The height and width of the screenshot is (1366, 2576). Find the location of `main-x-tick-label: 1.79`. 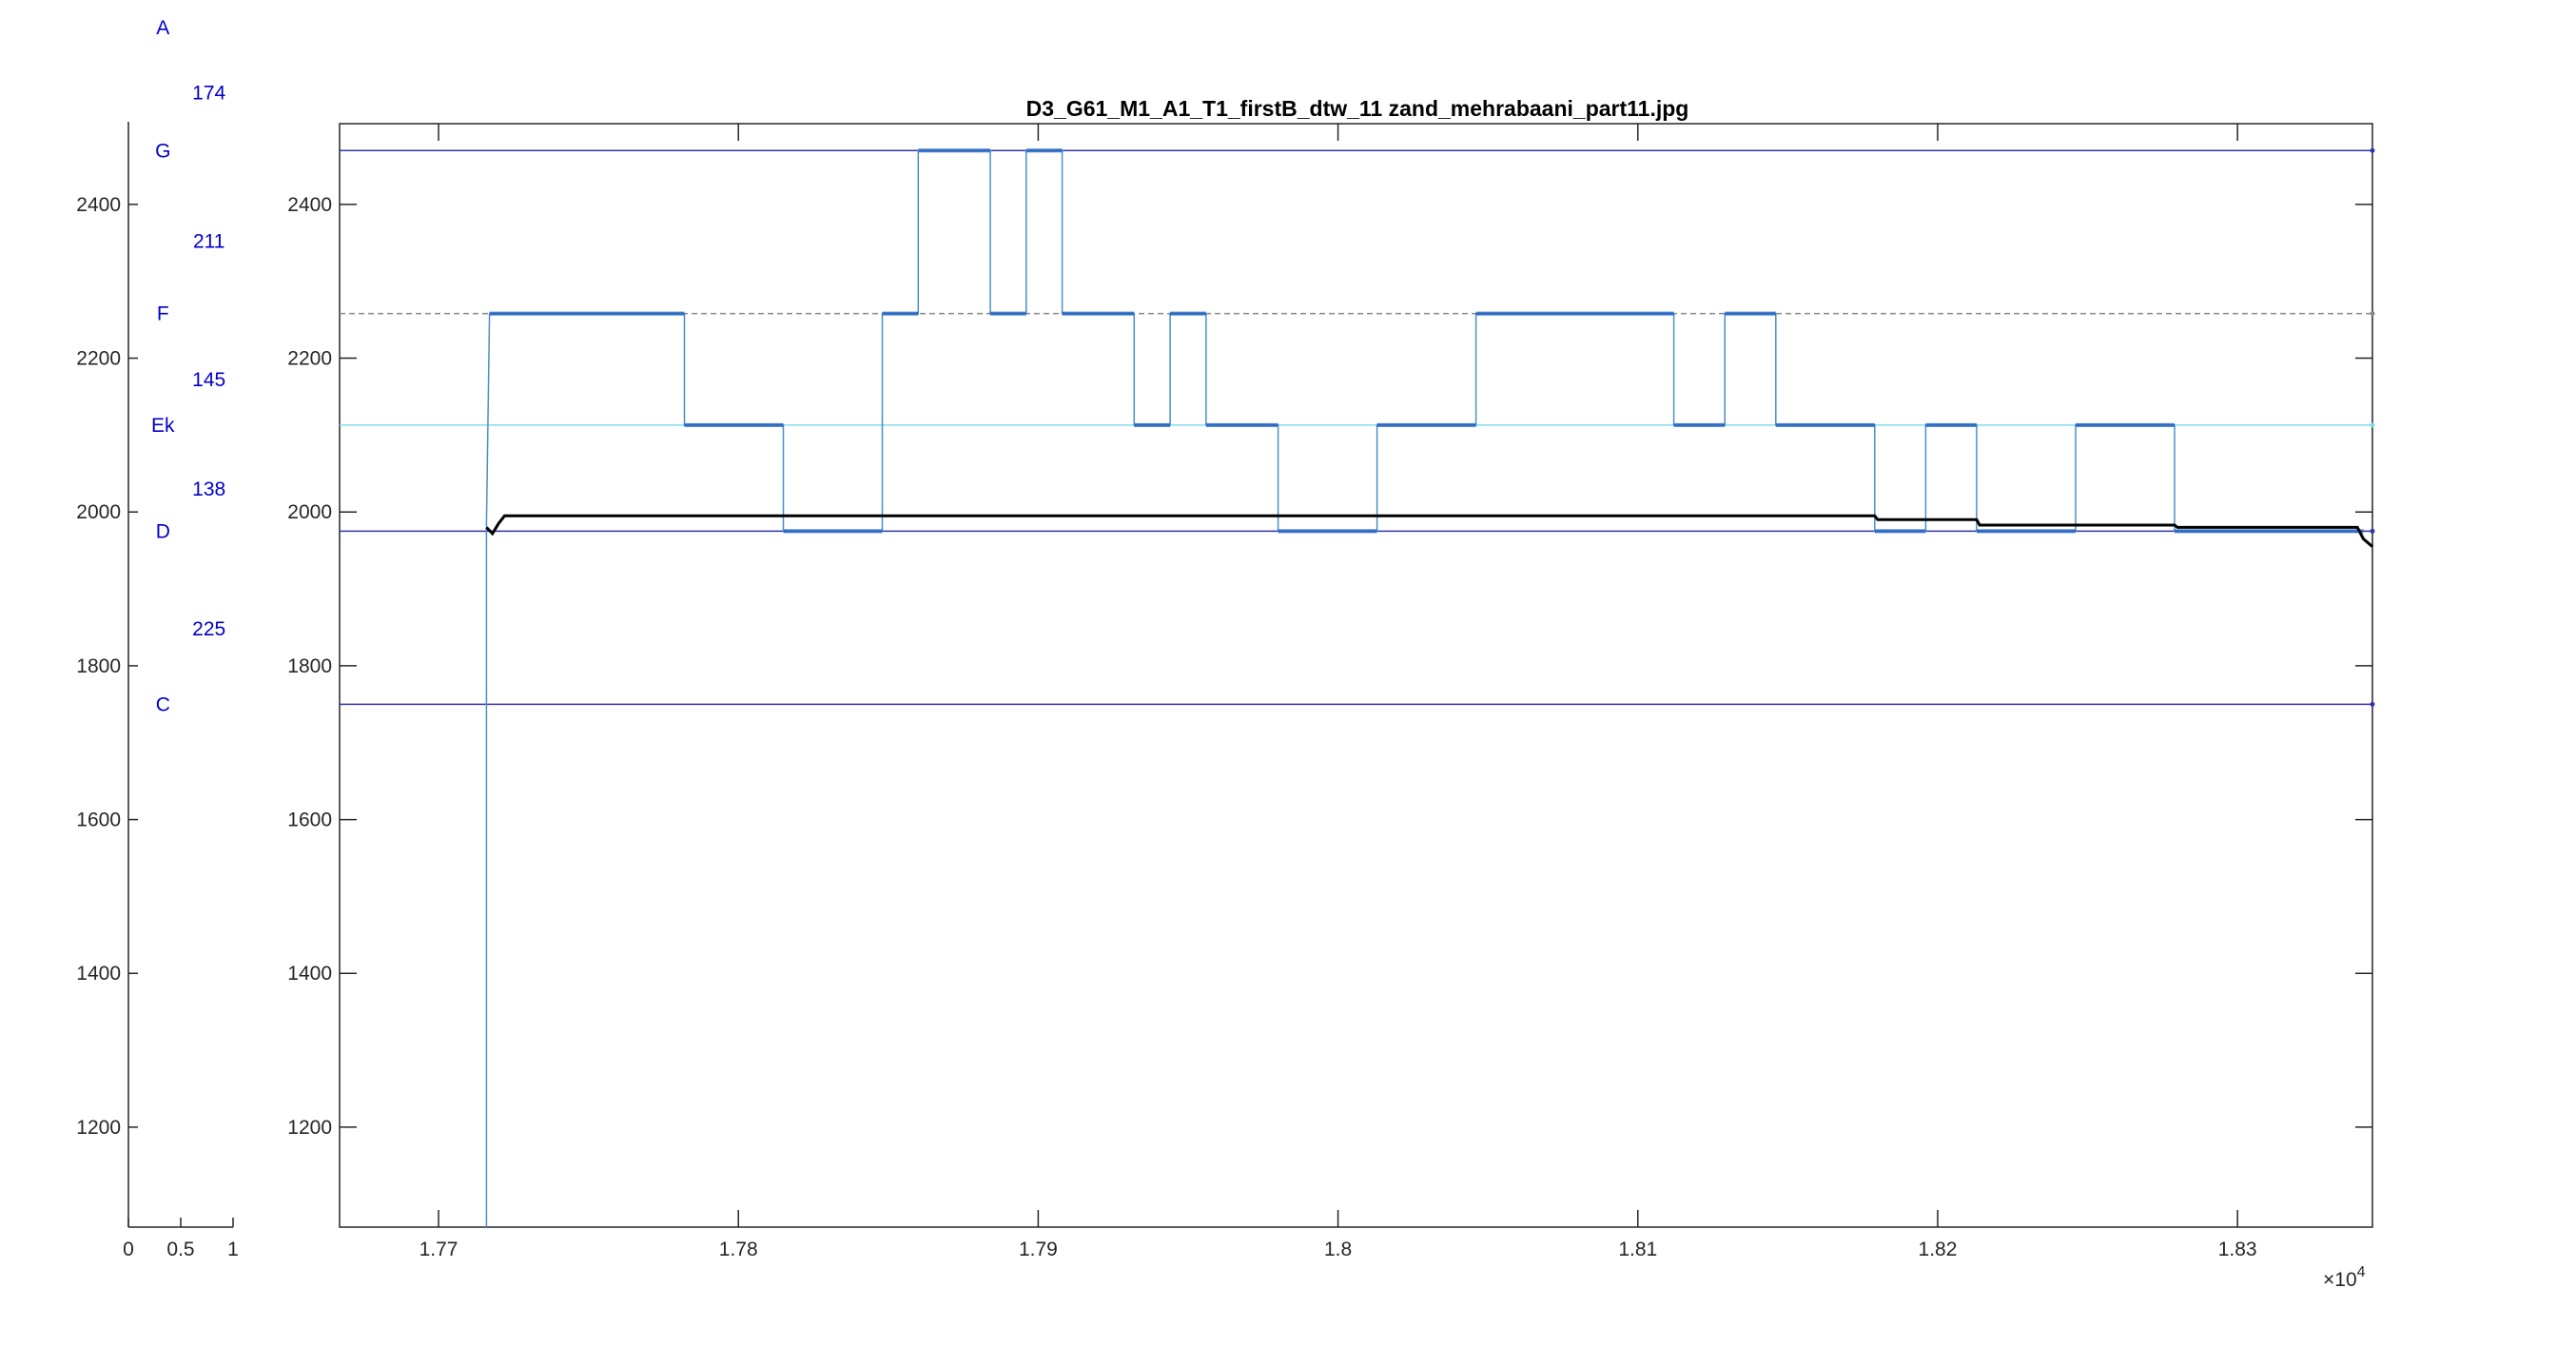

main-x-tick-label: 1.79 is located at coordinates (1038, 1249).